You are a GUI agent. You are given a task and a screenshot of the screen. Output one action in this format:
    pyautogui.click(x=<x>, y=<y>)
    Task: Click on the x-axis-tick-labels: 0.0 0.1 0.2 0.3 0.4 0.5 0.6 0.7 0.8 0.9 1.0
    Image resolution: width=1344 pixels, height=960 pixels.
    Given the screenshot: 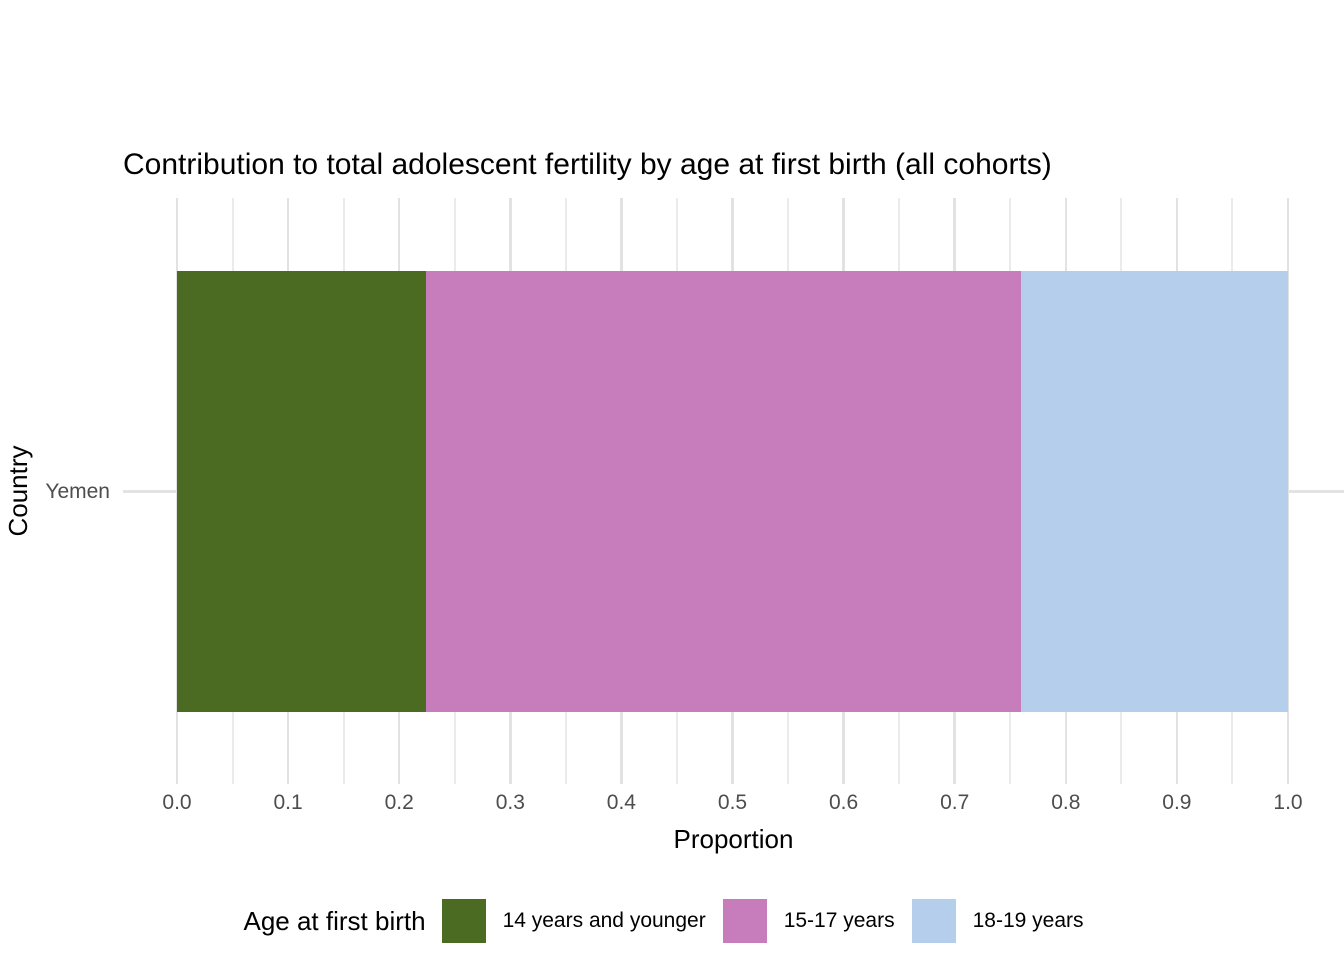 What is the action you would take?
    pyautogui.click(x=733, y=804)
    